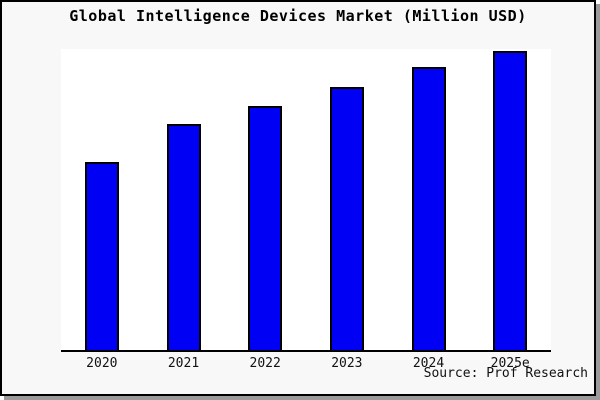 The height and width of the screenshot is (400, 600). Describe the element at coordinates (102, 363) in the screenshot. I see `x-tick-label-2020: 2020` at that location.